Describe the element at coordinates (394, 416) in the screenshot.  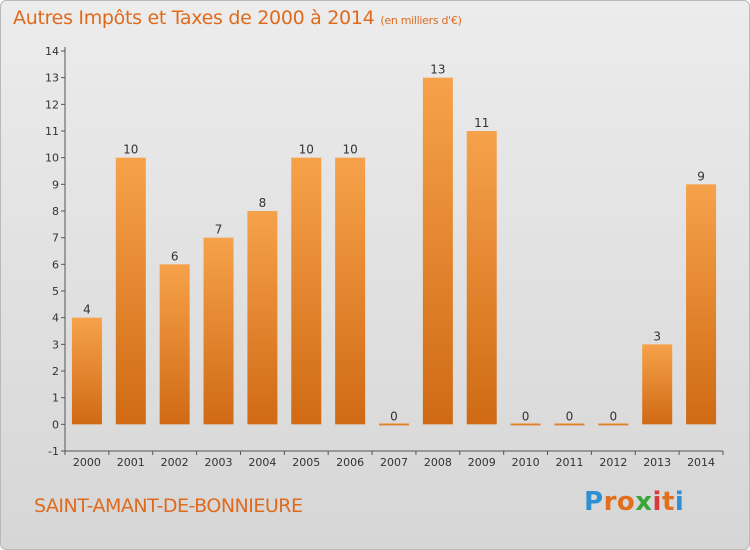
I see `data-label-2007: 0` at that location.